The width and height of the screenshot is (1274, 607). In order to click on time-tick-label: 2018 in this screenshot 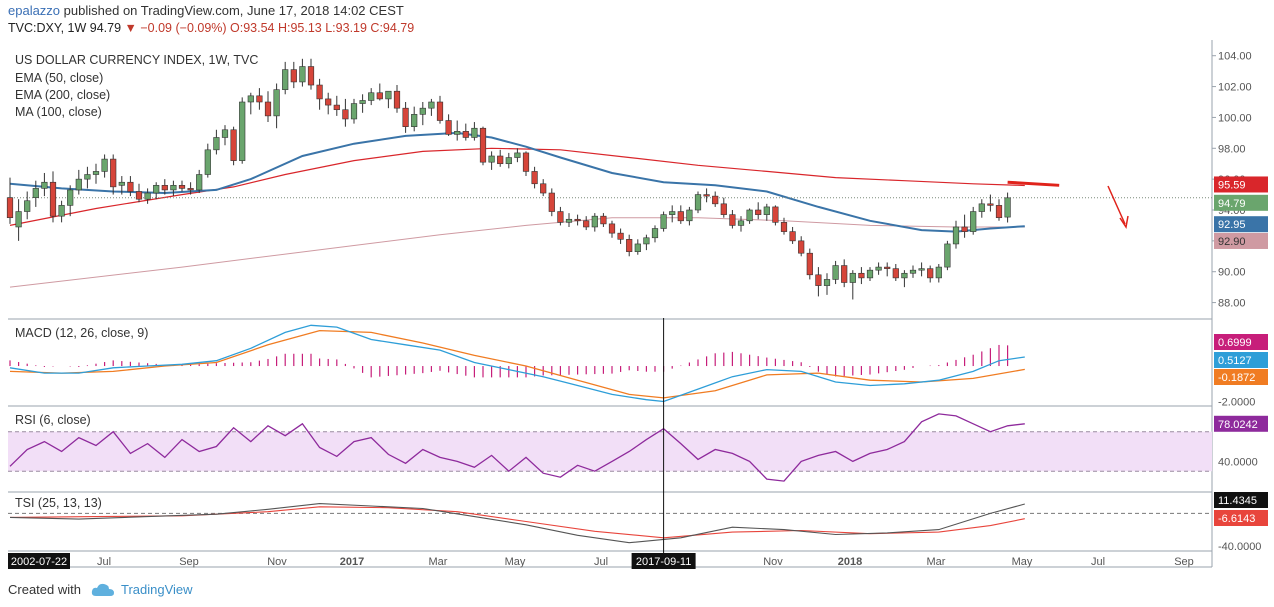, I will do `click(850, 562)`.